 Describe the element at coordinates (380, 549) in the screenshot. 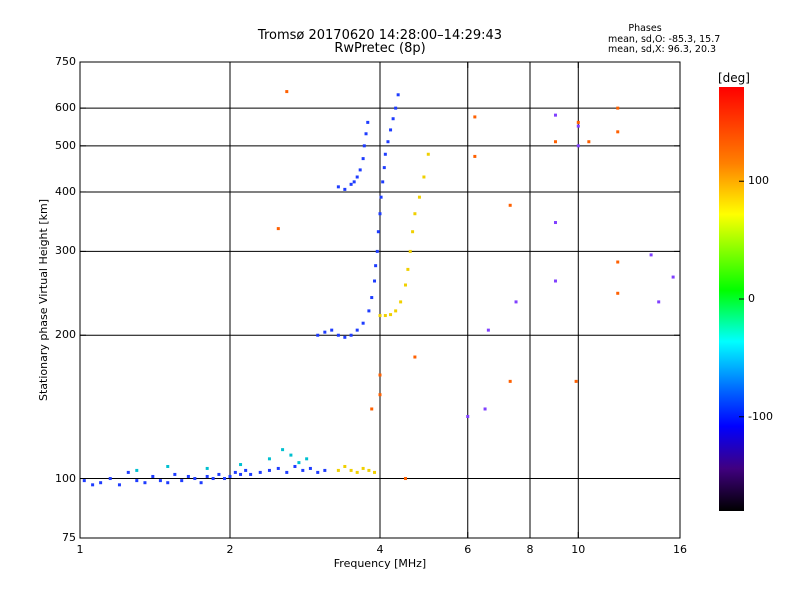

I see `x-tick-label: 4` at that location.